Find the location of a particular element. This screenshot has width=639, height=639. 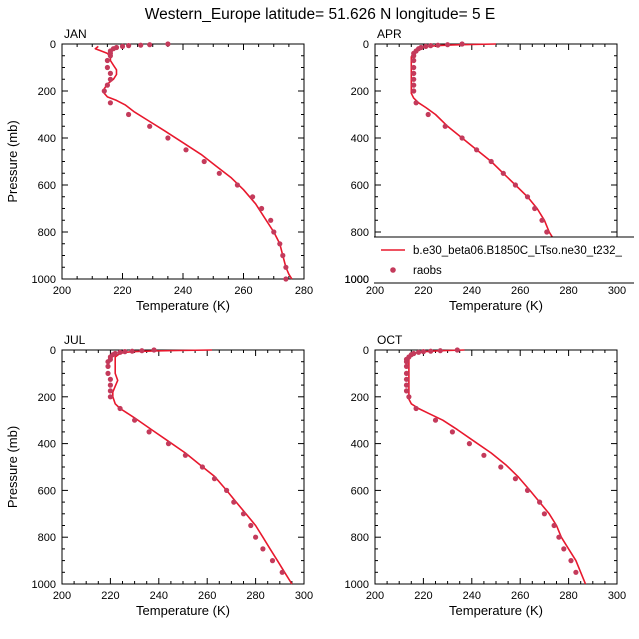

x-tick-label: 280 is located at coordinates (255, 596).